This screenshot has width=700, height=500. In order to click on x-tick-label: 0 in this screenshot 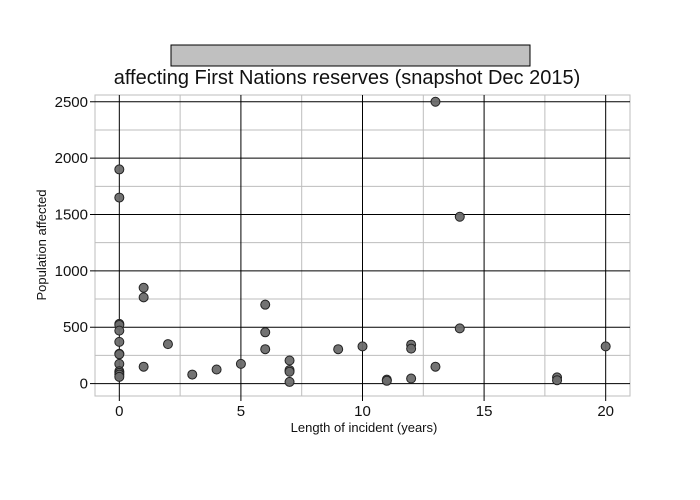, I will do `click(119, 411)`.